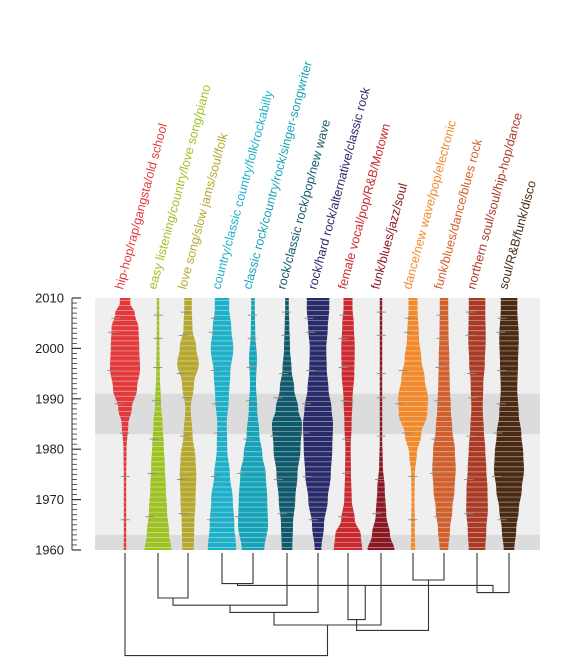  I want to click on y-tick-label: 2000, so click(49, 348).